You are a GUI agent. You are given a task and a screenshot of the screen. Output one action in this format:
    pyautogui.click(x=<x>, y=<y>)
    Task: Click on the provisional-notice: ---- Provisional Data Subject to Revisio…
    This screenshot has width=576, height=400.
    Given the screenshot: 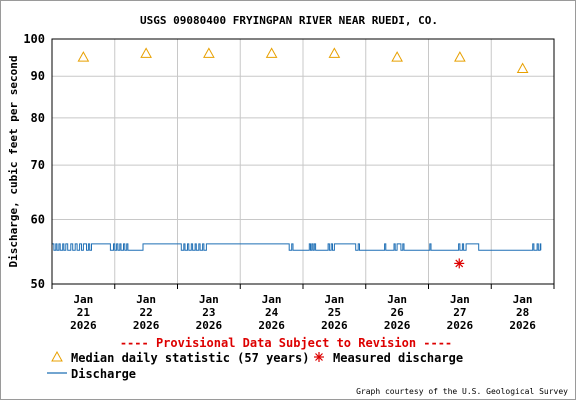 What is the action you would take?
    pyautogui.click(x=286, y=343)
    